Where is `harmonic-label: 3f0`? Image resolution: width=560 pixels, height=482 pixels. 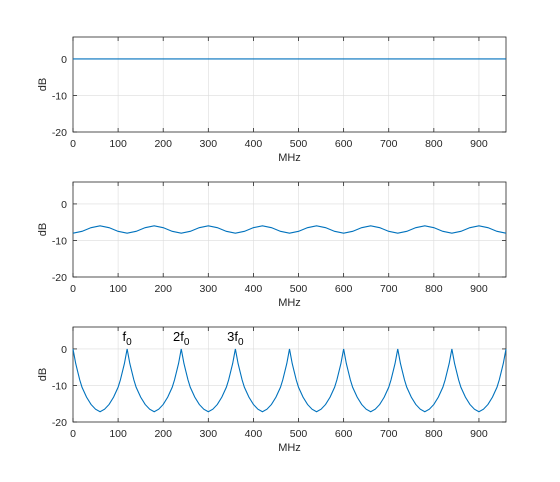 harmonic-label: 3f0 is located at coordinates (235, 338).